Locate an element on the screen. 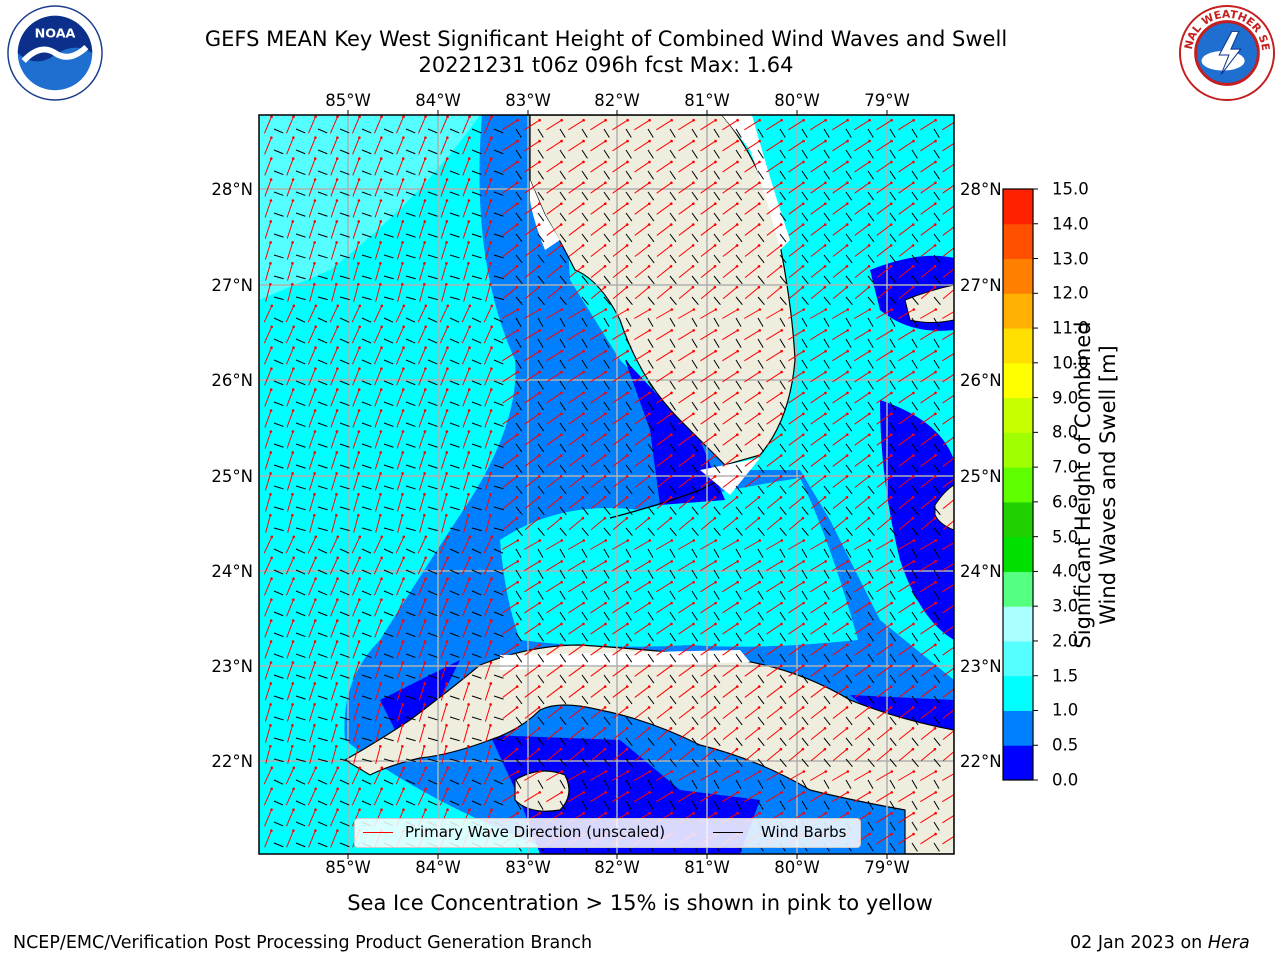 This screenshot has height=960, width=1280. lon-label-bottom: 84°W is located at coordinates (438, 867).